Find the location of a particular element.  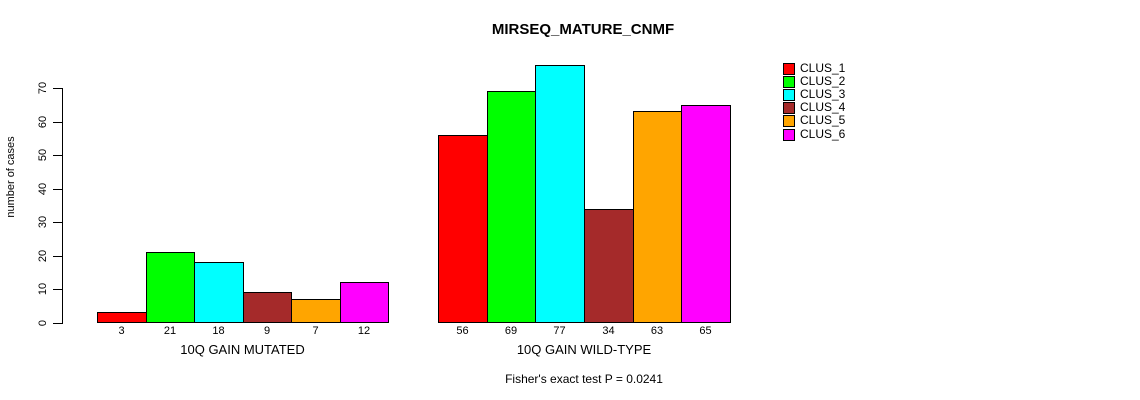

y-tick-label: 50 is located at coordinates (43, 155).